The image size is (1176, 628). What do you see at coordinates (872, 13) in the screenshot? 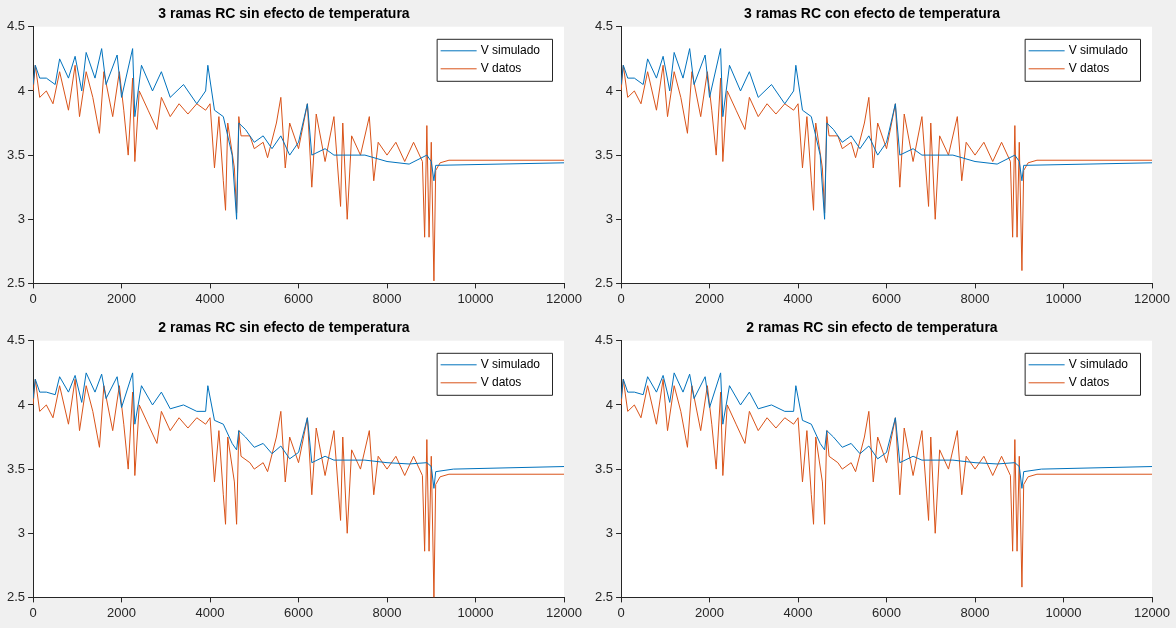
I see `chart-title: 3 ramas RC con efecto de temperatura` at bounding box center [872, 13].